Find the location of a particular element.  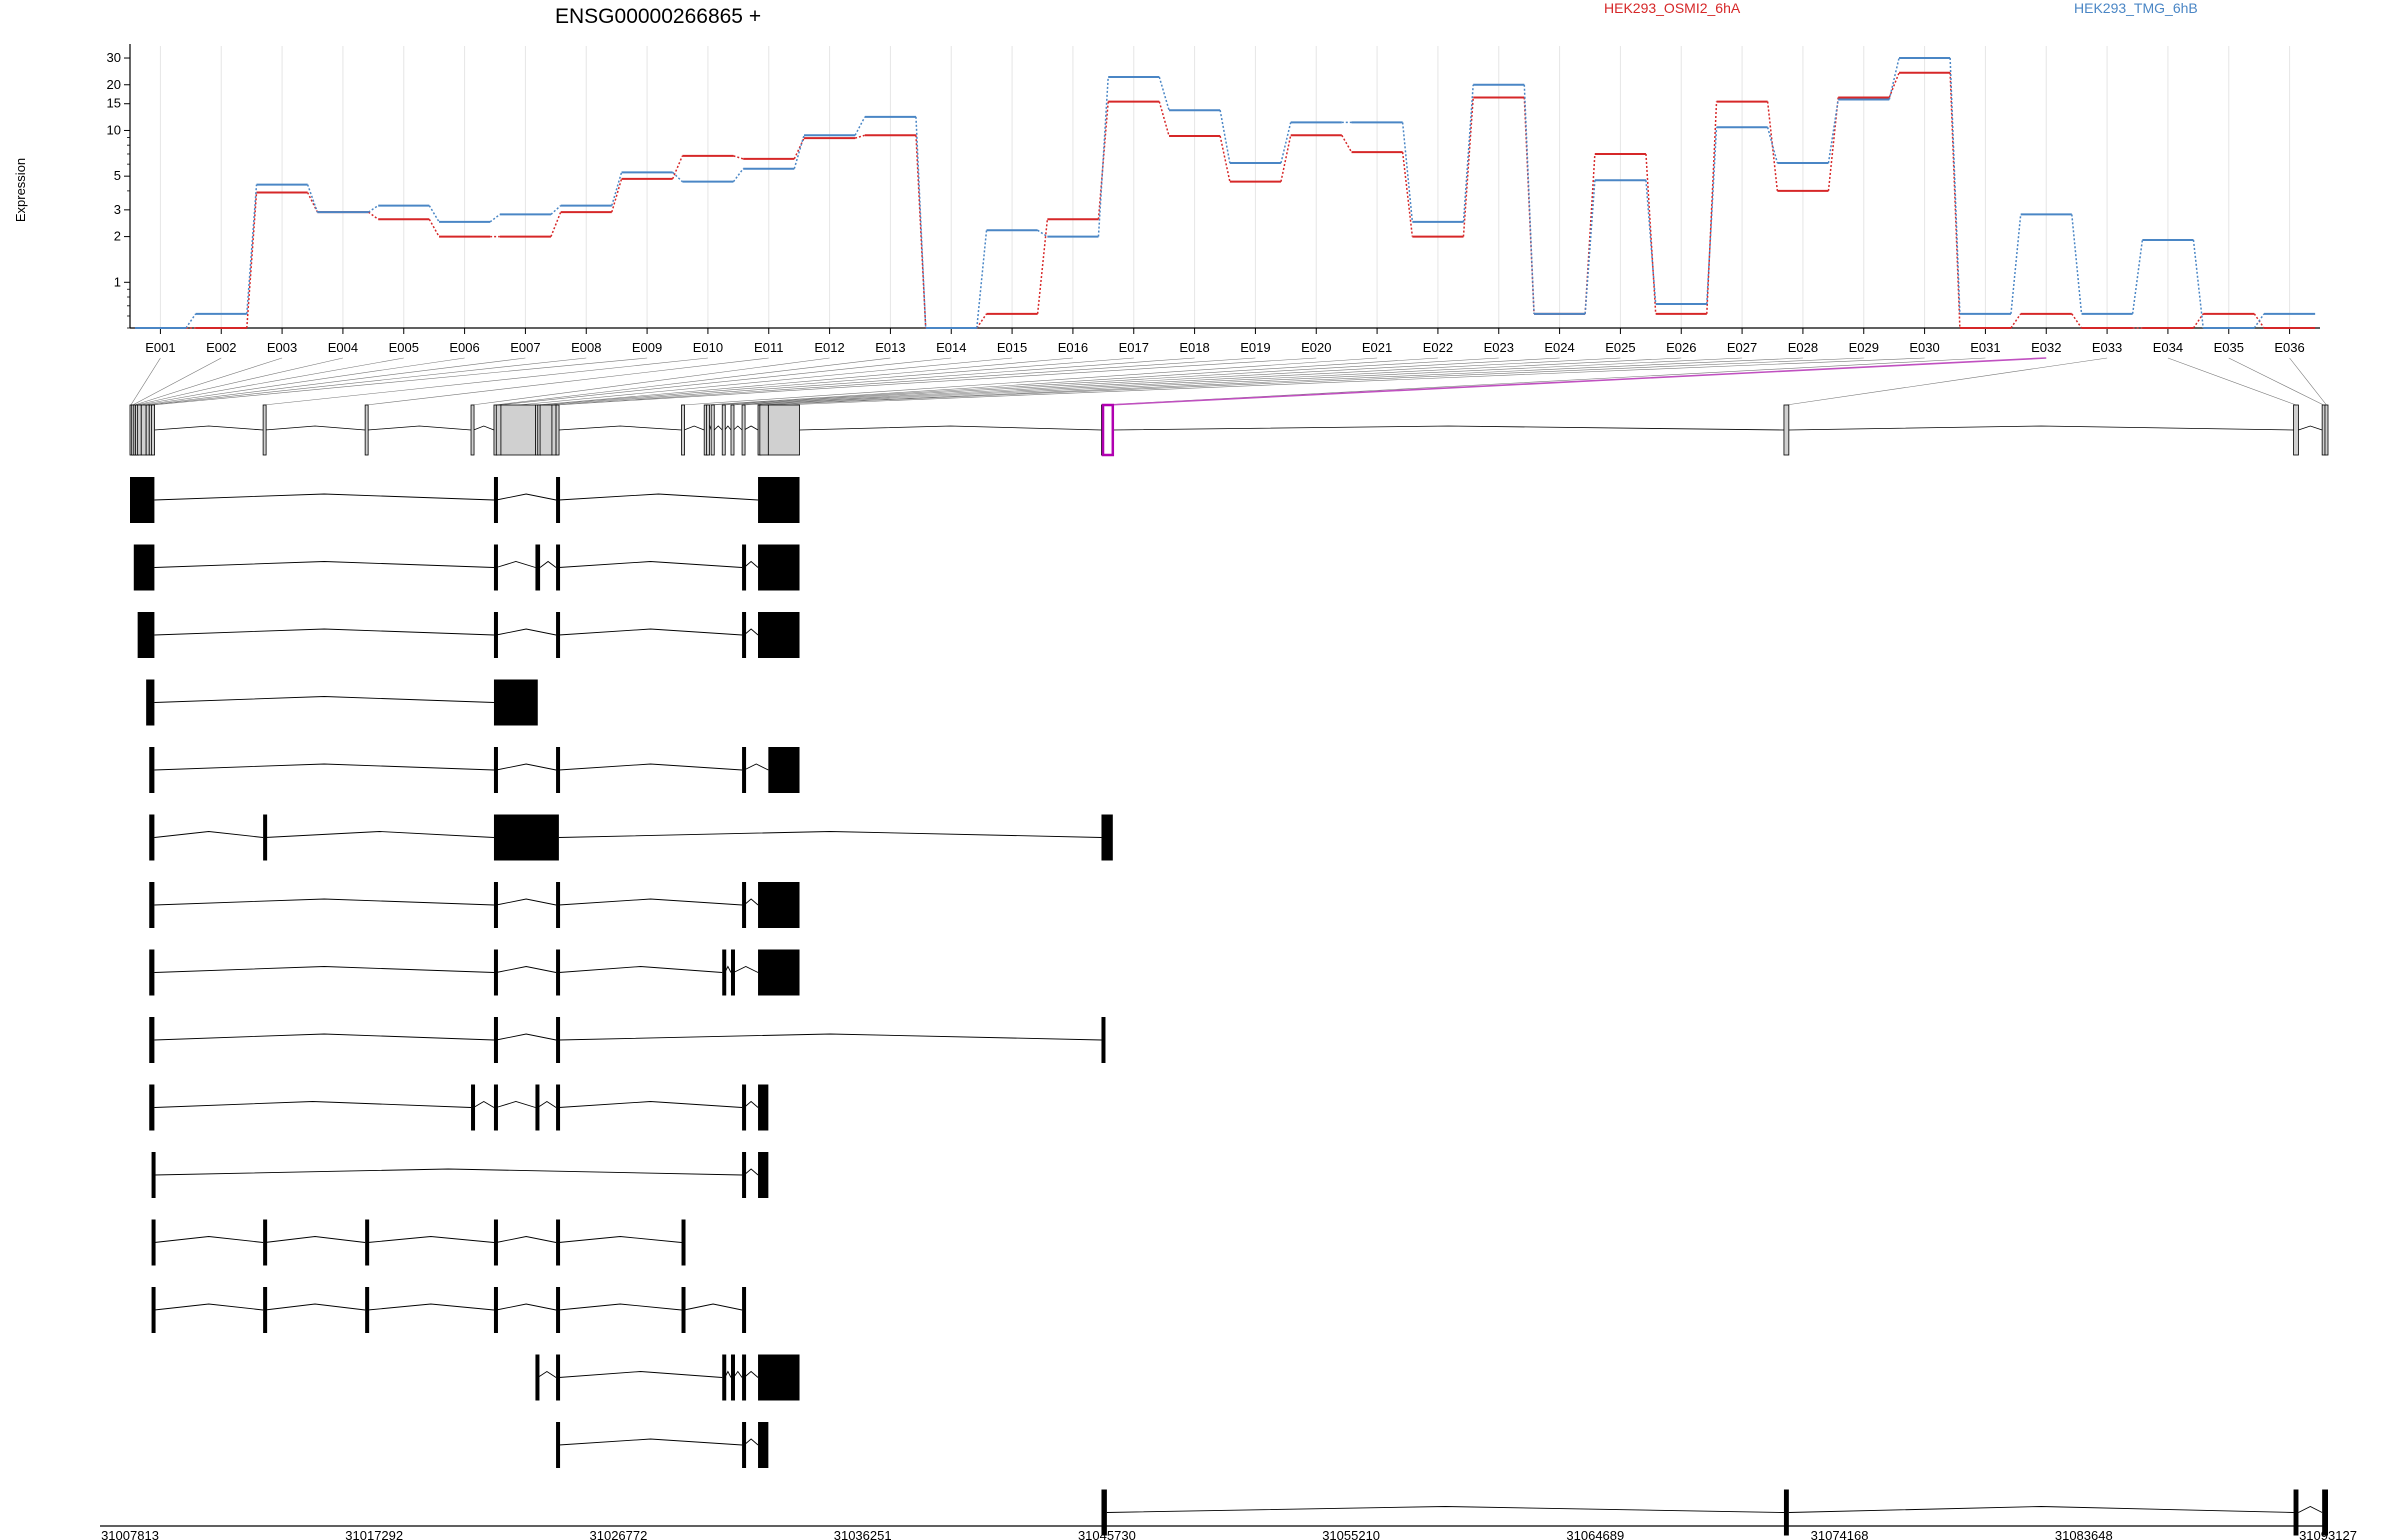

x-tick-label: E016 is located at coordinates (1073, 347).